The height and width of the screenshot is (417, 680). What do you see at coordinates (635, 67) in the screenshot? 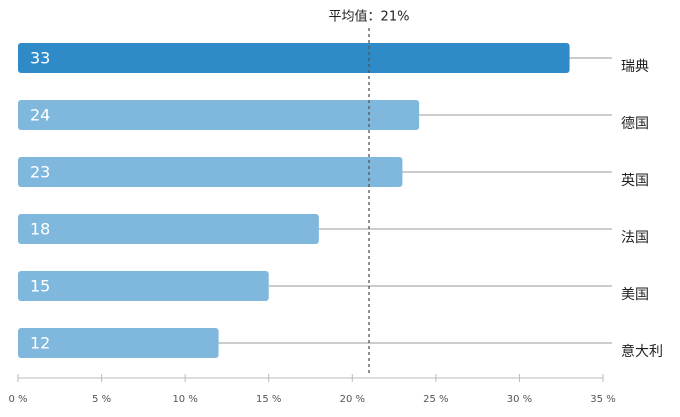
I see `category-label: 瑞典` at bounding box center [635, 67].